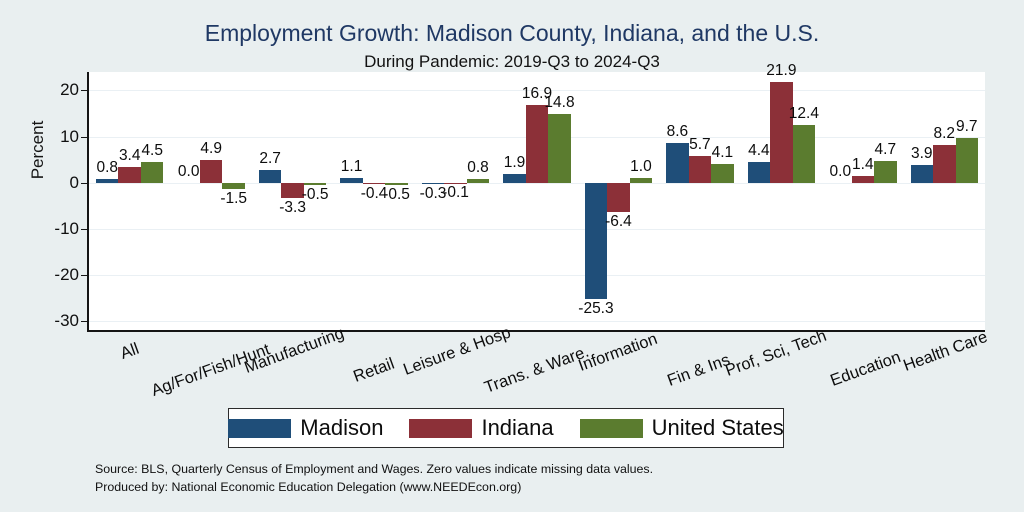  Describe the element at coordinates (698, 370) in the screenshot. I see `x-axis-category-label: Fin & Ins` at that location.